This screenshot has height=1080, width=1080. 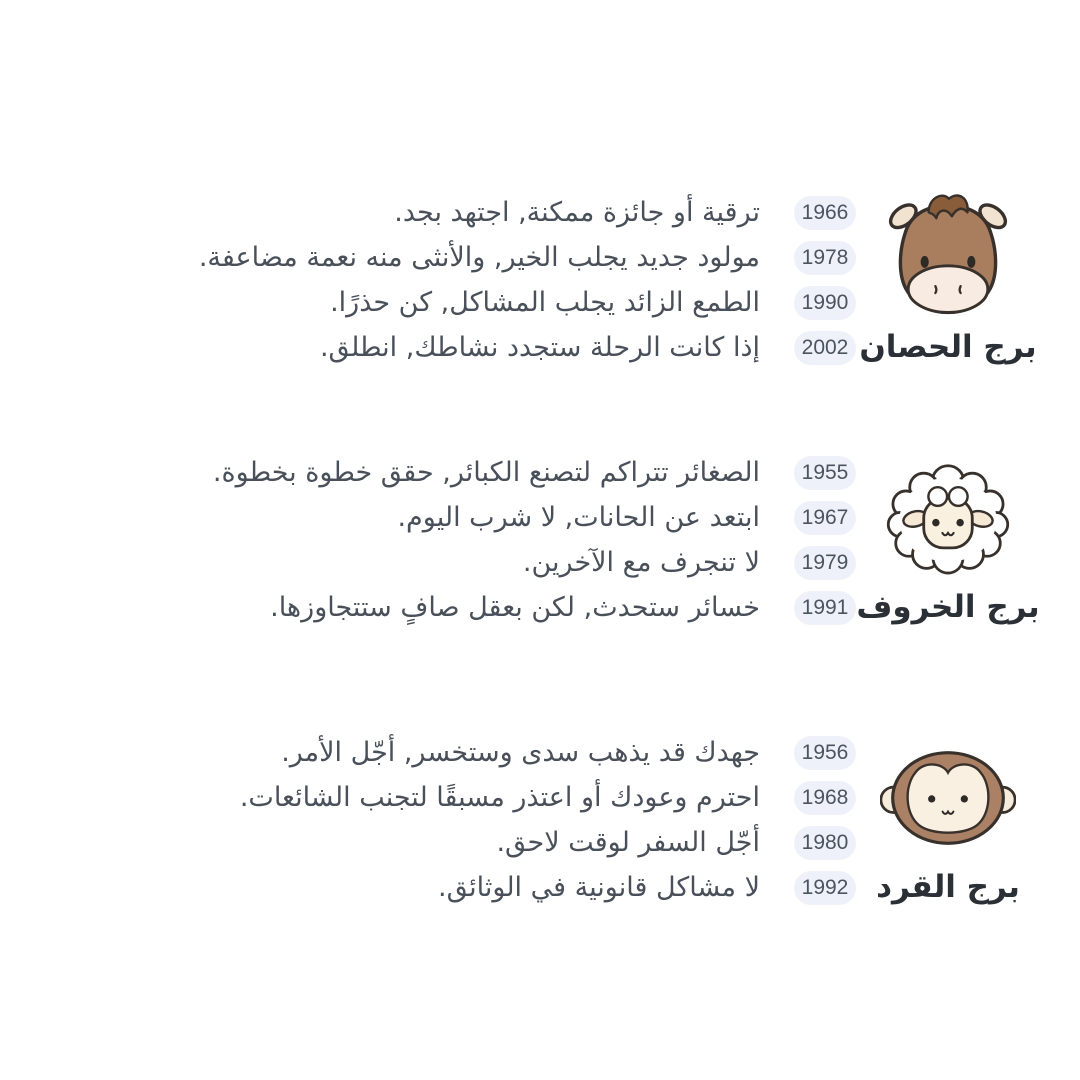 I want to click on year-badge: 1980, so click(x=825, y=842).